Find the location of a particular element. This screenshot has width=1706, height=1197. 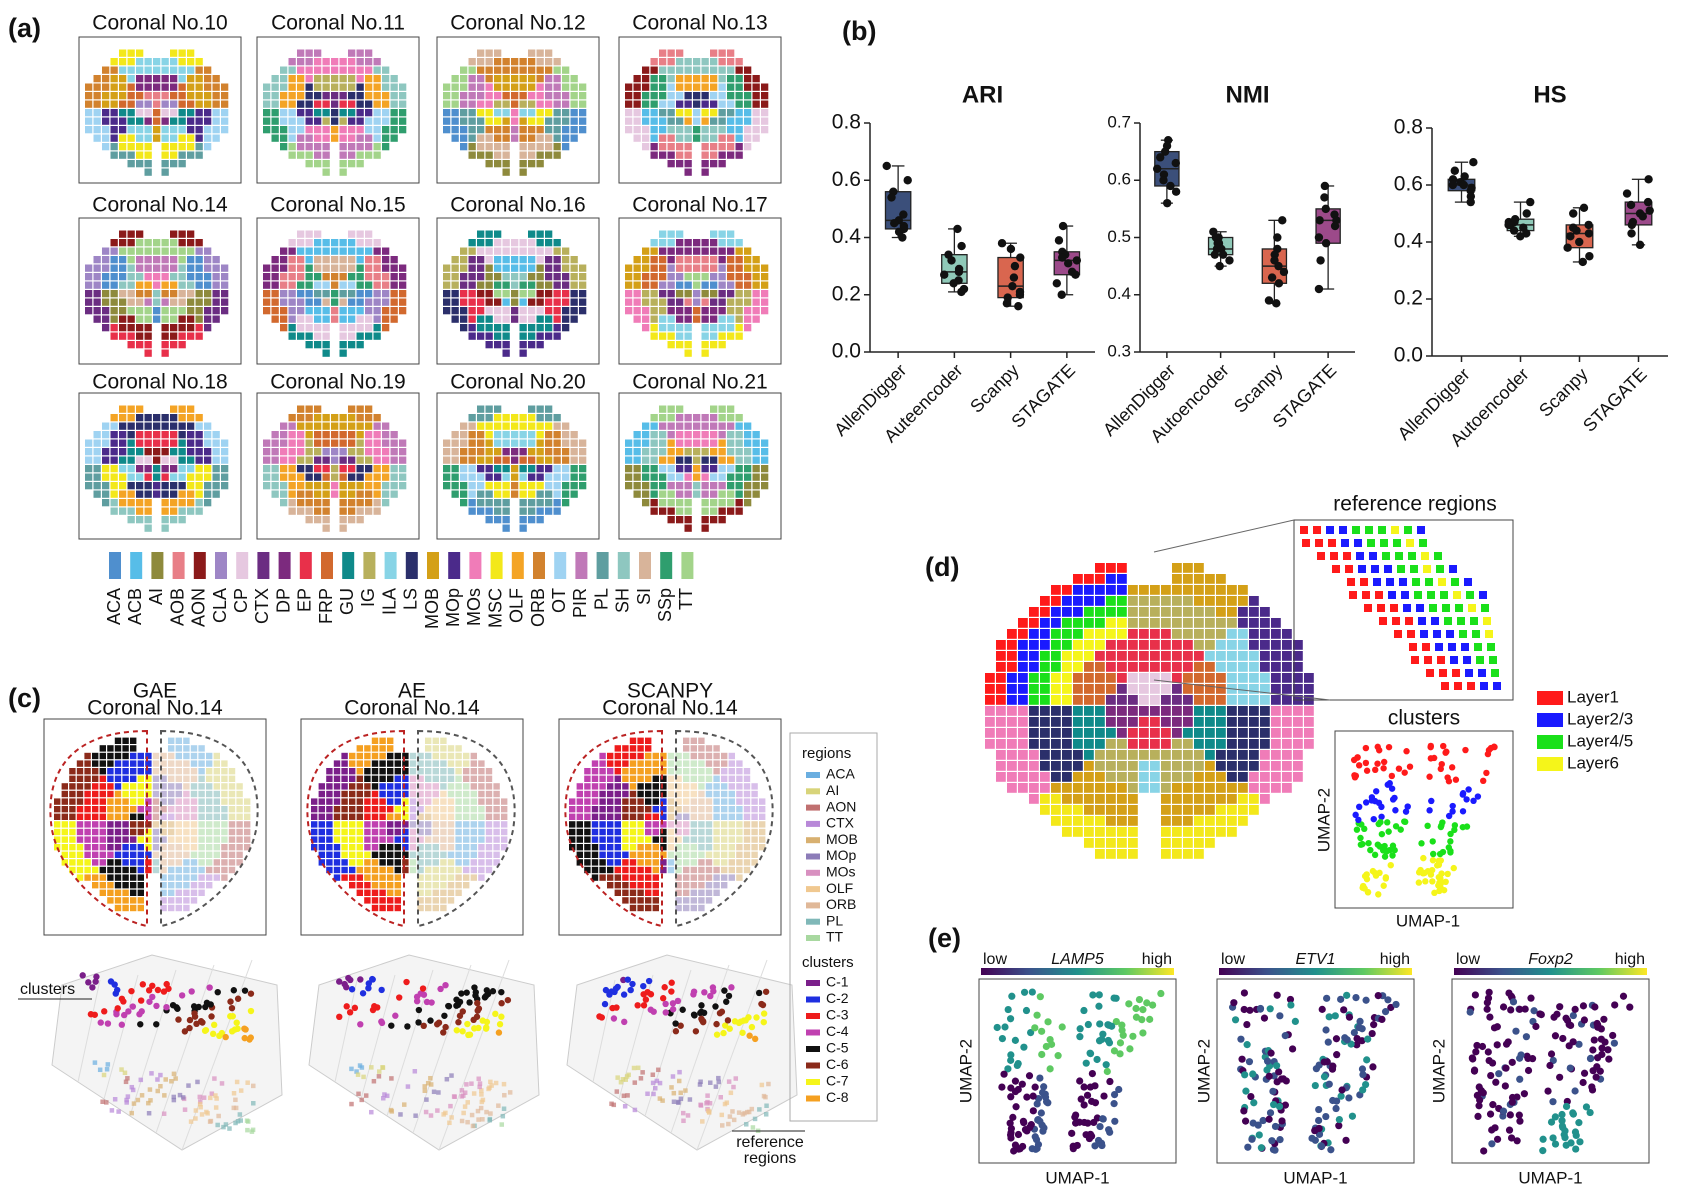

legend-label: MSC is located at coordinates (495, 608).